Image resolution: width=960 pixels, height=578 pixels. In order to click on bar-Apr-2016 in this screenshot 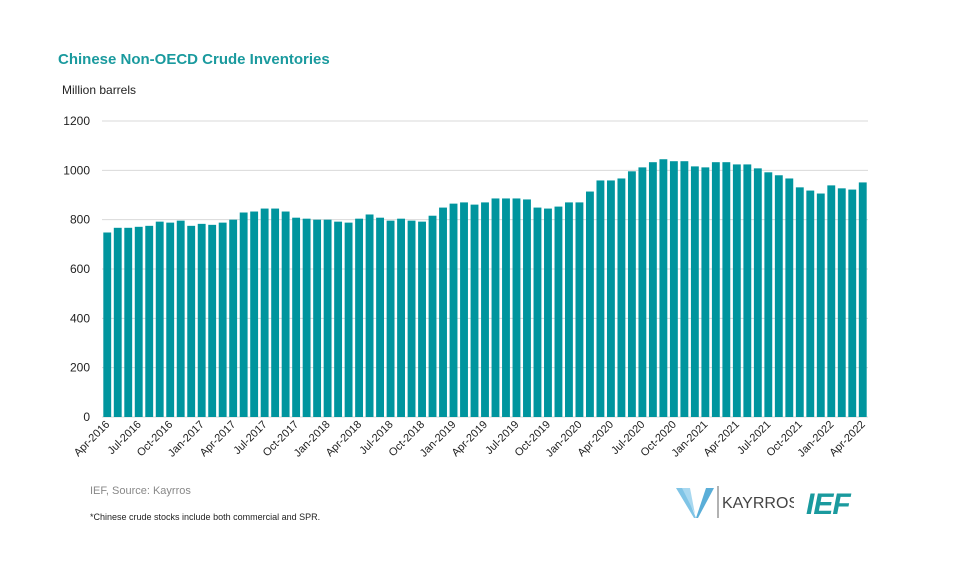, I will do `click(107, 324)`.